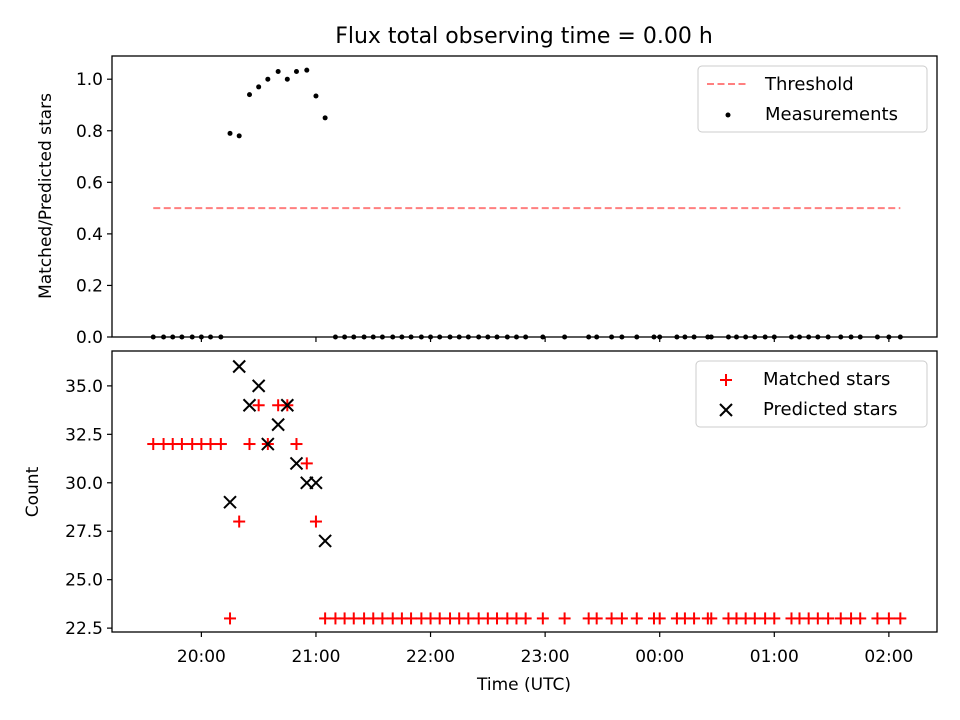  What do you see at coordinates (89, 235) in the screenshot?
I see `y-tick-label: 0.4` at bounding box center [89, 235].